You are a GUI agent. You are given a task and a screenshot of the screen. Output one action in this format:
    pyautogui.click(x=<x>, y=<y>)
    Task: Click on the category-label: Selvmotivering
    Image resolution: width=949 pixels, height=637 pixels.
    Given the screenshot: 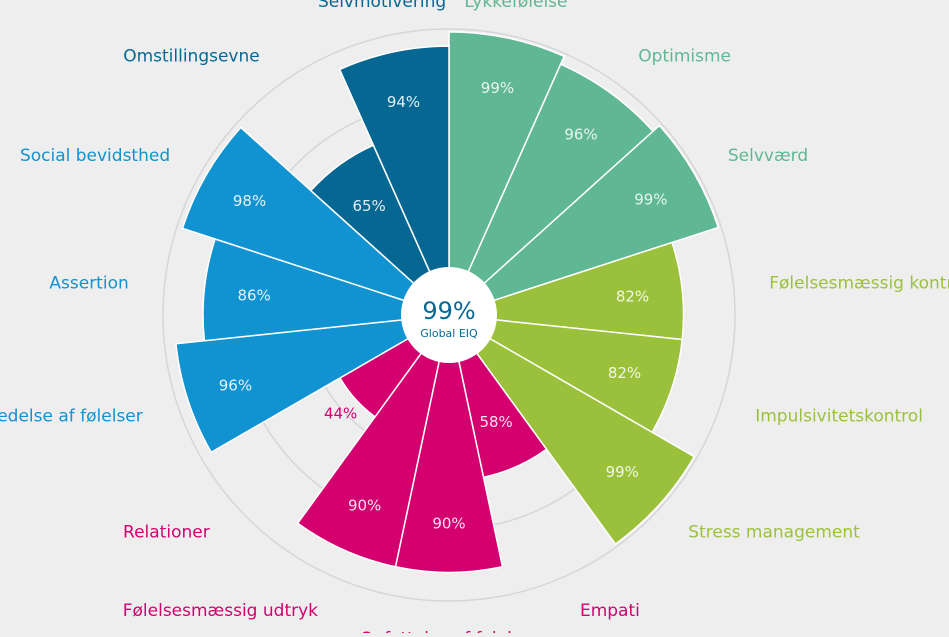 What is the action you would take?
    pyautogui.click(x=382, y=6)
    